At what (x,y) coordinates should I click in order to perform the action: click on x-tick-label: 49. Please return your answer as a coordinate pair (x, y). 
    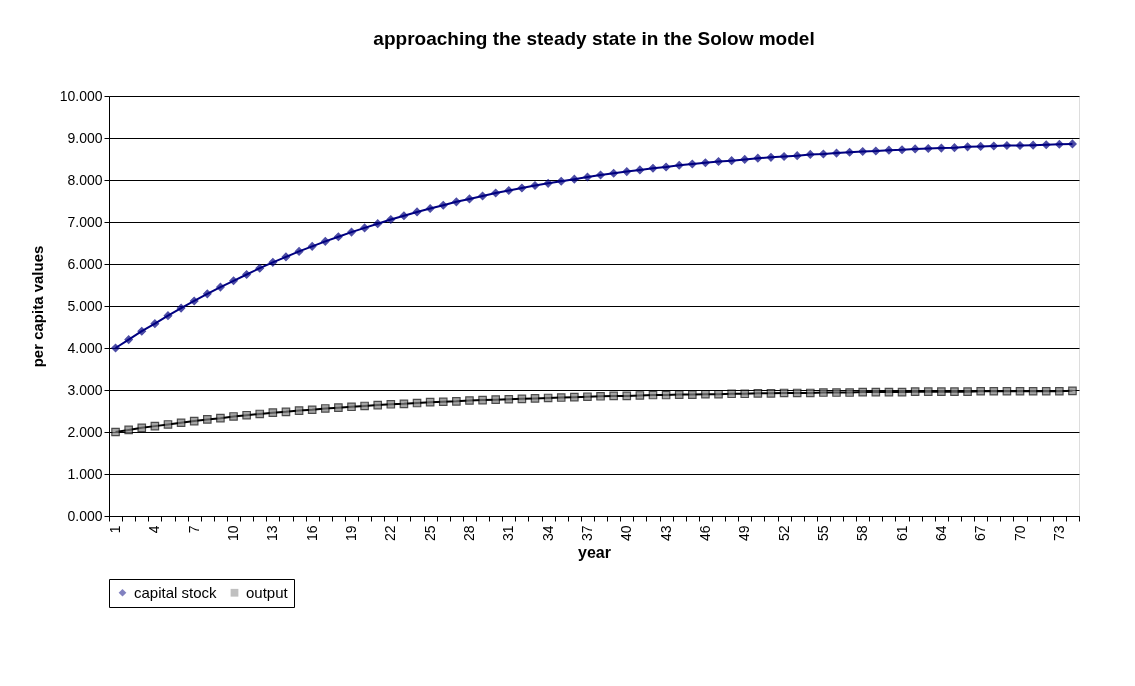
    Looking at the image, I should click on (744, 533).